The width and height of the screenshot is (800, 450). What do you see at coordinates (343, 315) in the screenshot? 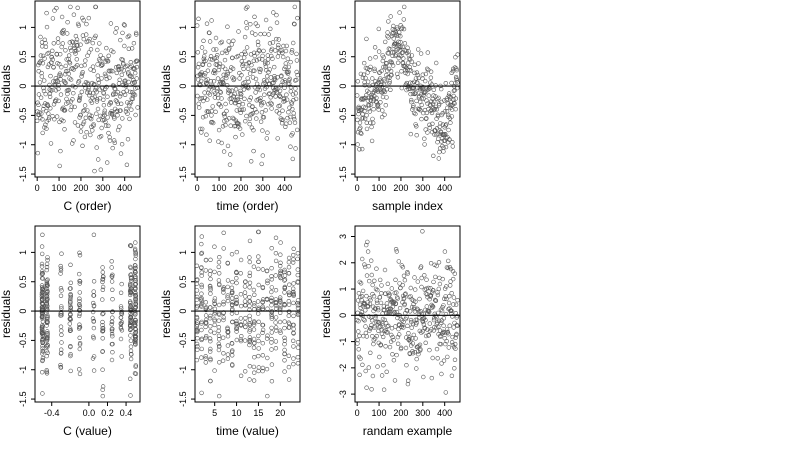
I see `y-tick-label: 0` at bounding box center [343, 315].